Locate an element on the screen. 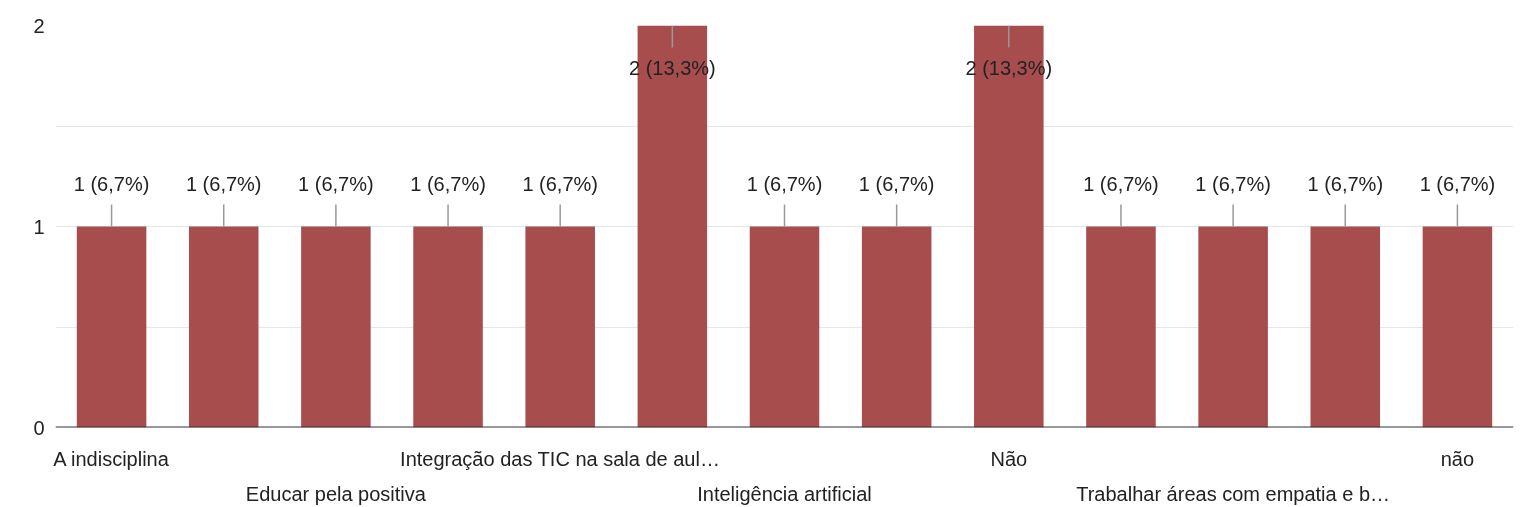 The image size is (1529, 507). x-tick-label: Inteligência artificial is located at coordinates (784, 493).